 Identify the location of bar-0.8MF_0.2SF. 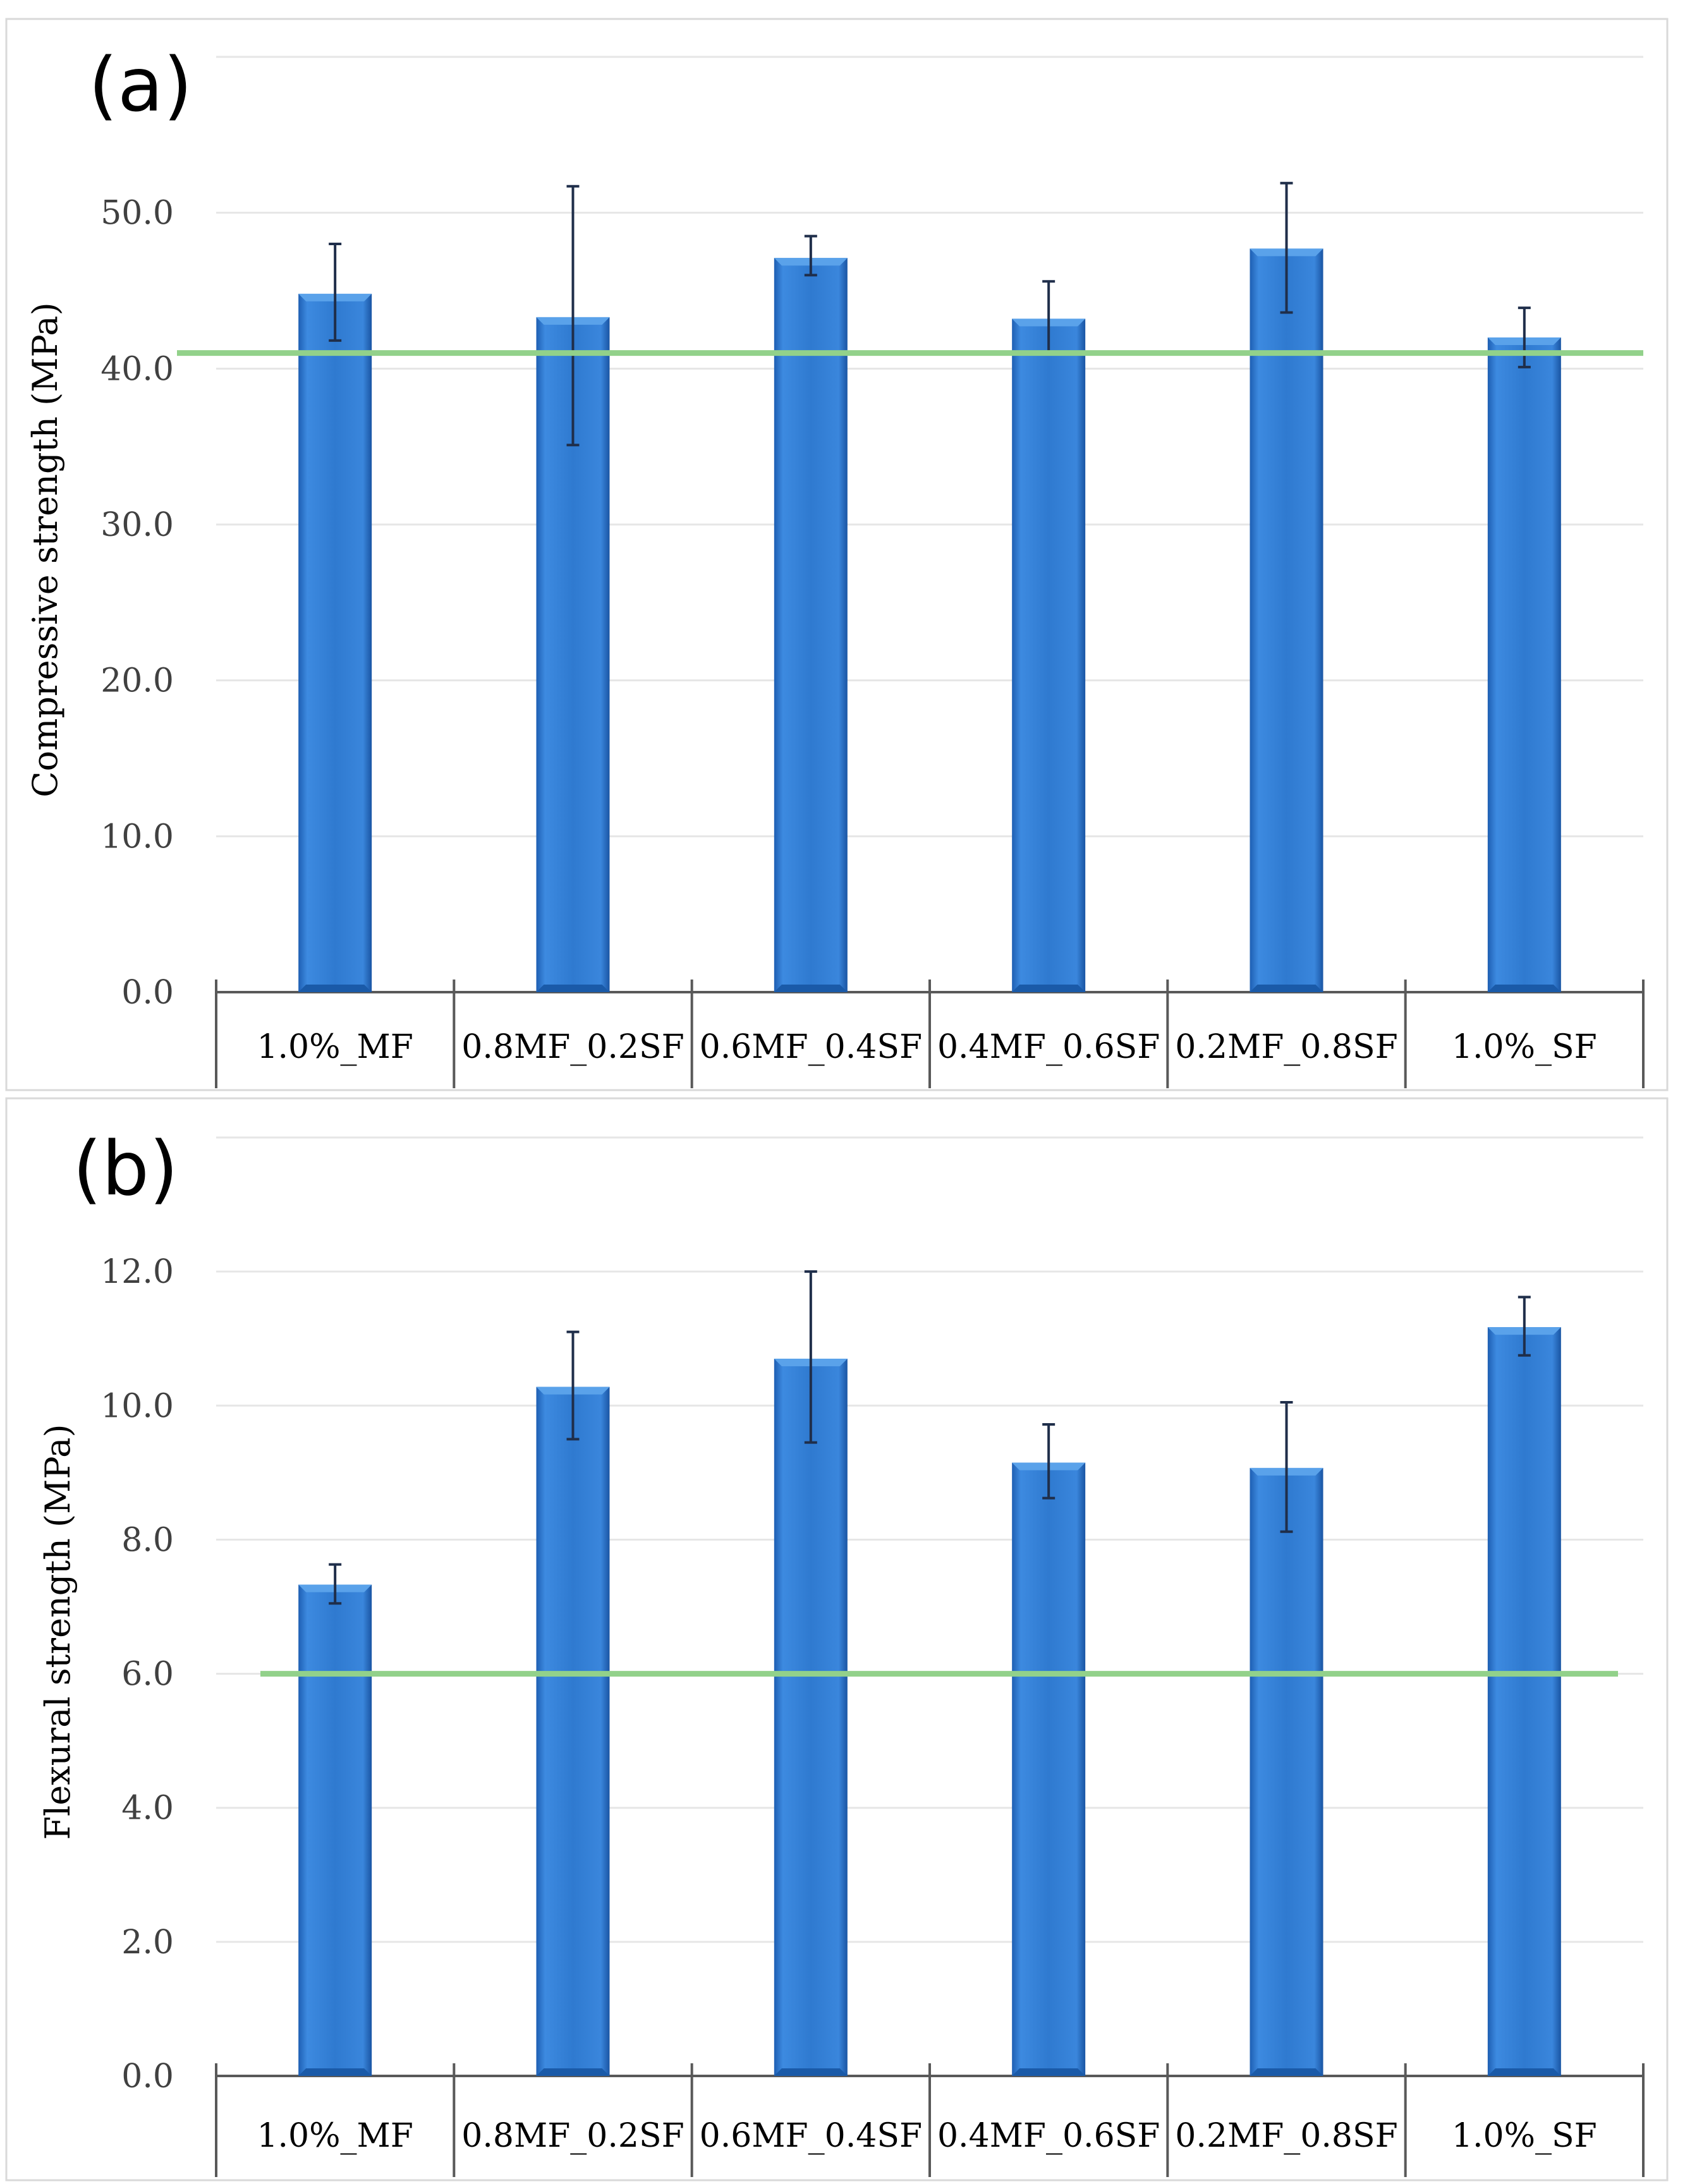
(573, 1731).